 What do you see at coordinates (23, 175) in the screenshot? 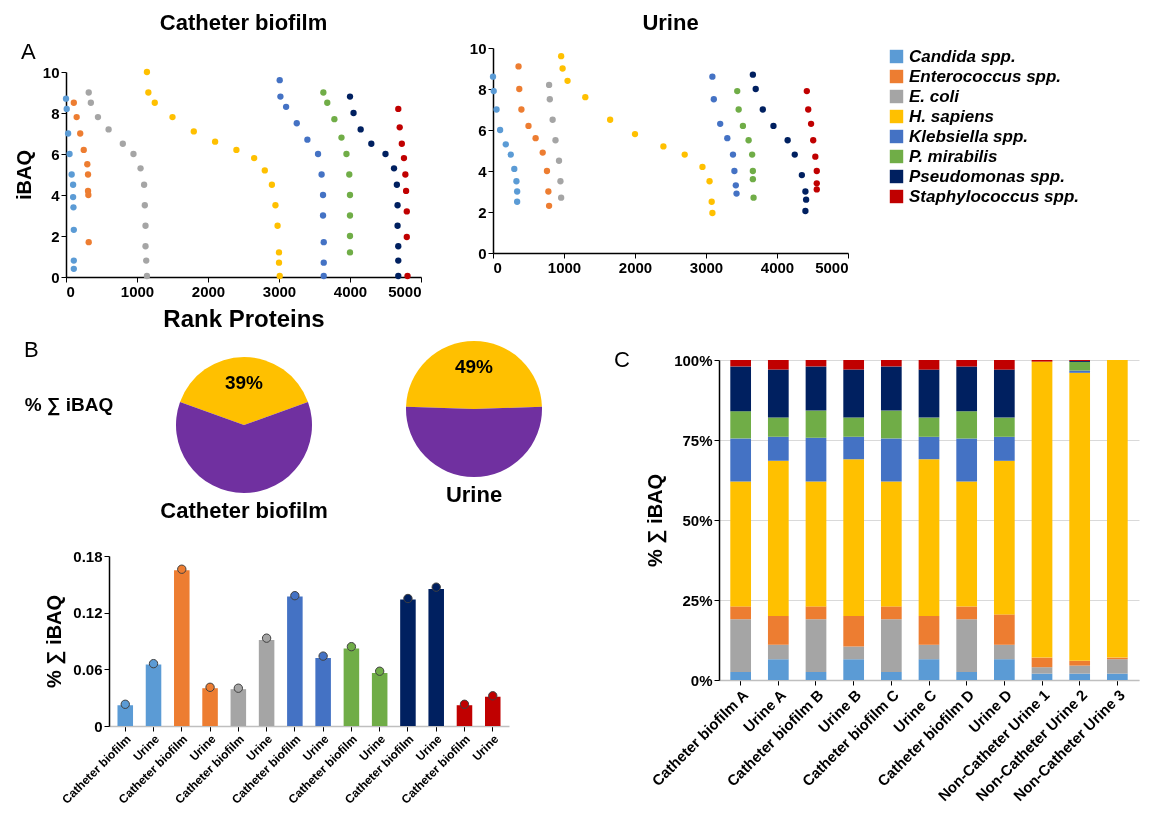
I see `y-axis-title: iBAQ` at bounding box center [23, 175].